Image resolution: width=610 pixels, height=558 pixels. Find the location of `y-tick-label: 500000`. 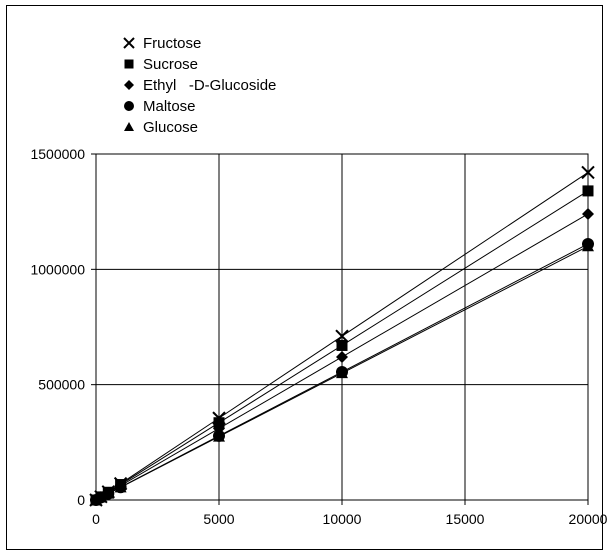

y-tick-label: 500000 is located at coordinates (61, 385).